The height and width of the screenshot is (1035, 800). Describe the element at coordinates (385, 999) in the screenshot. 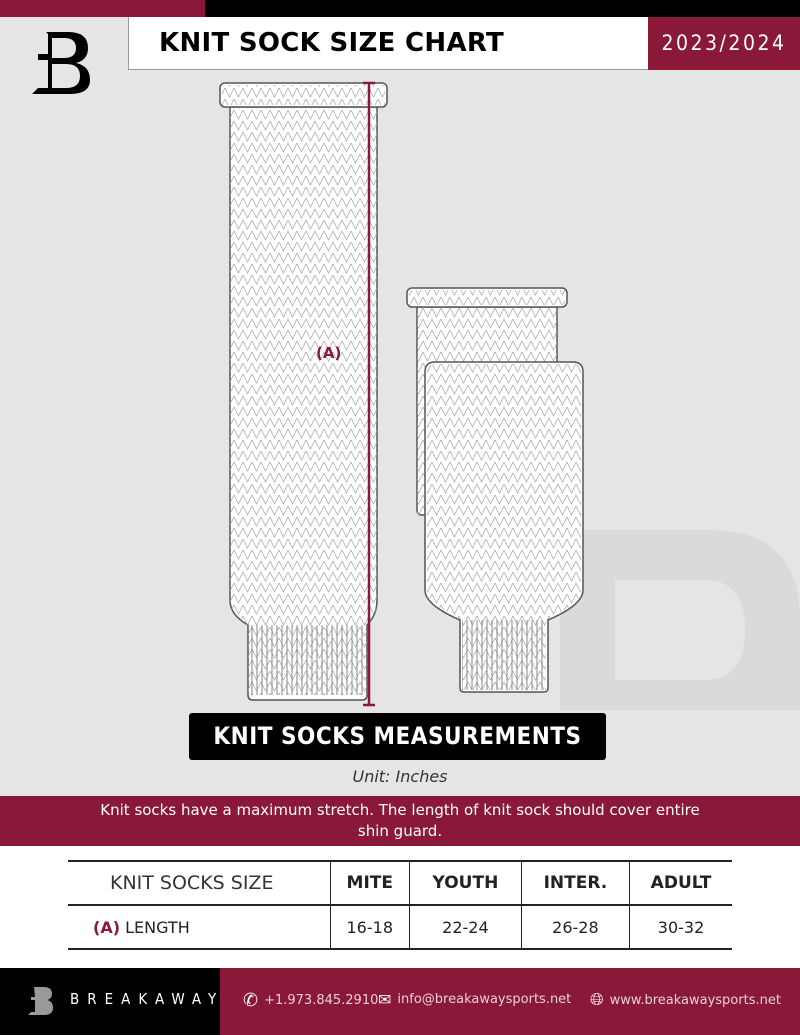

I see `mail-icon: ✉` at that location.